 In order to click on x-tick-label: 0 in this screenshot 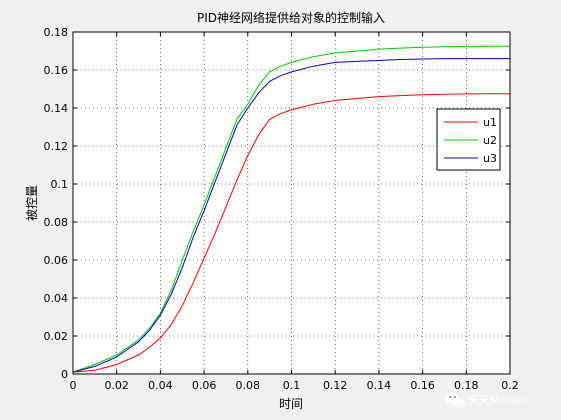, I will do `click(73, 385)`.